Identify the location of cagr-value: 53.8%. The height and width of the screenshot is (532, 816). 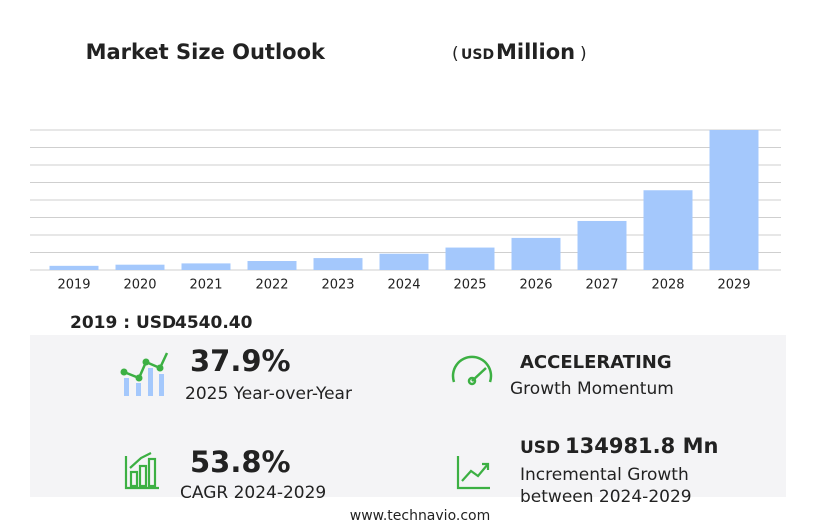
(240, 462).